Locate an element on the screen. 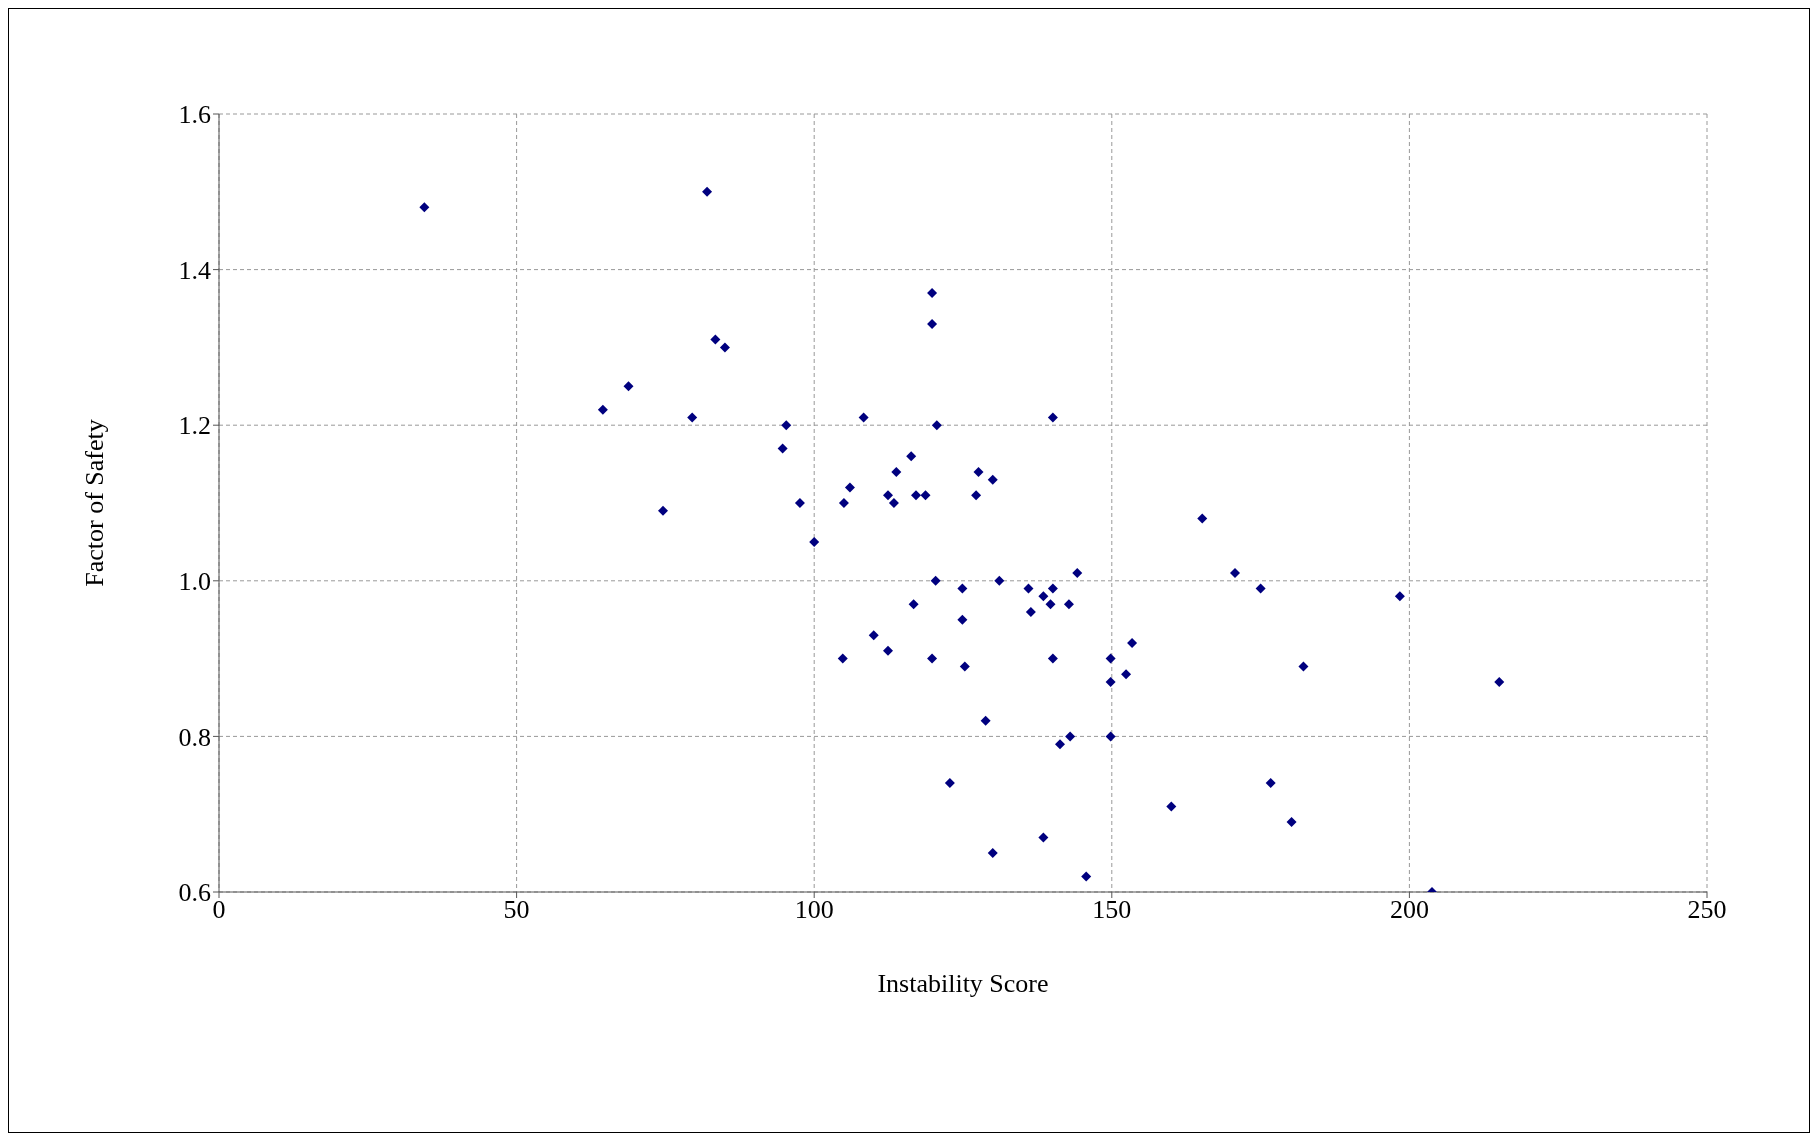 This screenshot has height=1143, width=1820. y-tick-label: 0.8 is located at coordinates (194, 737).